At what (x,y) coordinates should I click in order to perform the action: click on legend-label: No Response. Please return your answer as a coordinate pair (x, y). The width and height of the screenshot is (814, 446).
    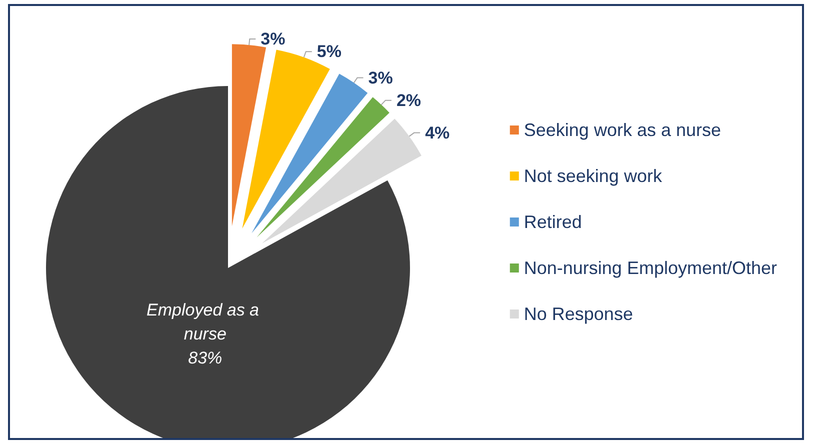
    Looking at the image, I should click on (578, 314).